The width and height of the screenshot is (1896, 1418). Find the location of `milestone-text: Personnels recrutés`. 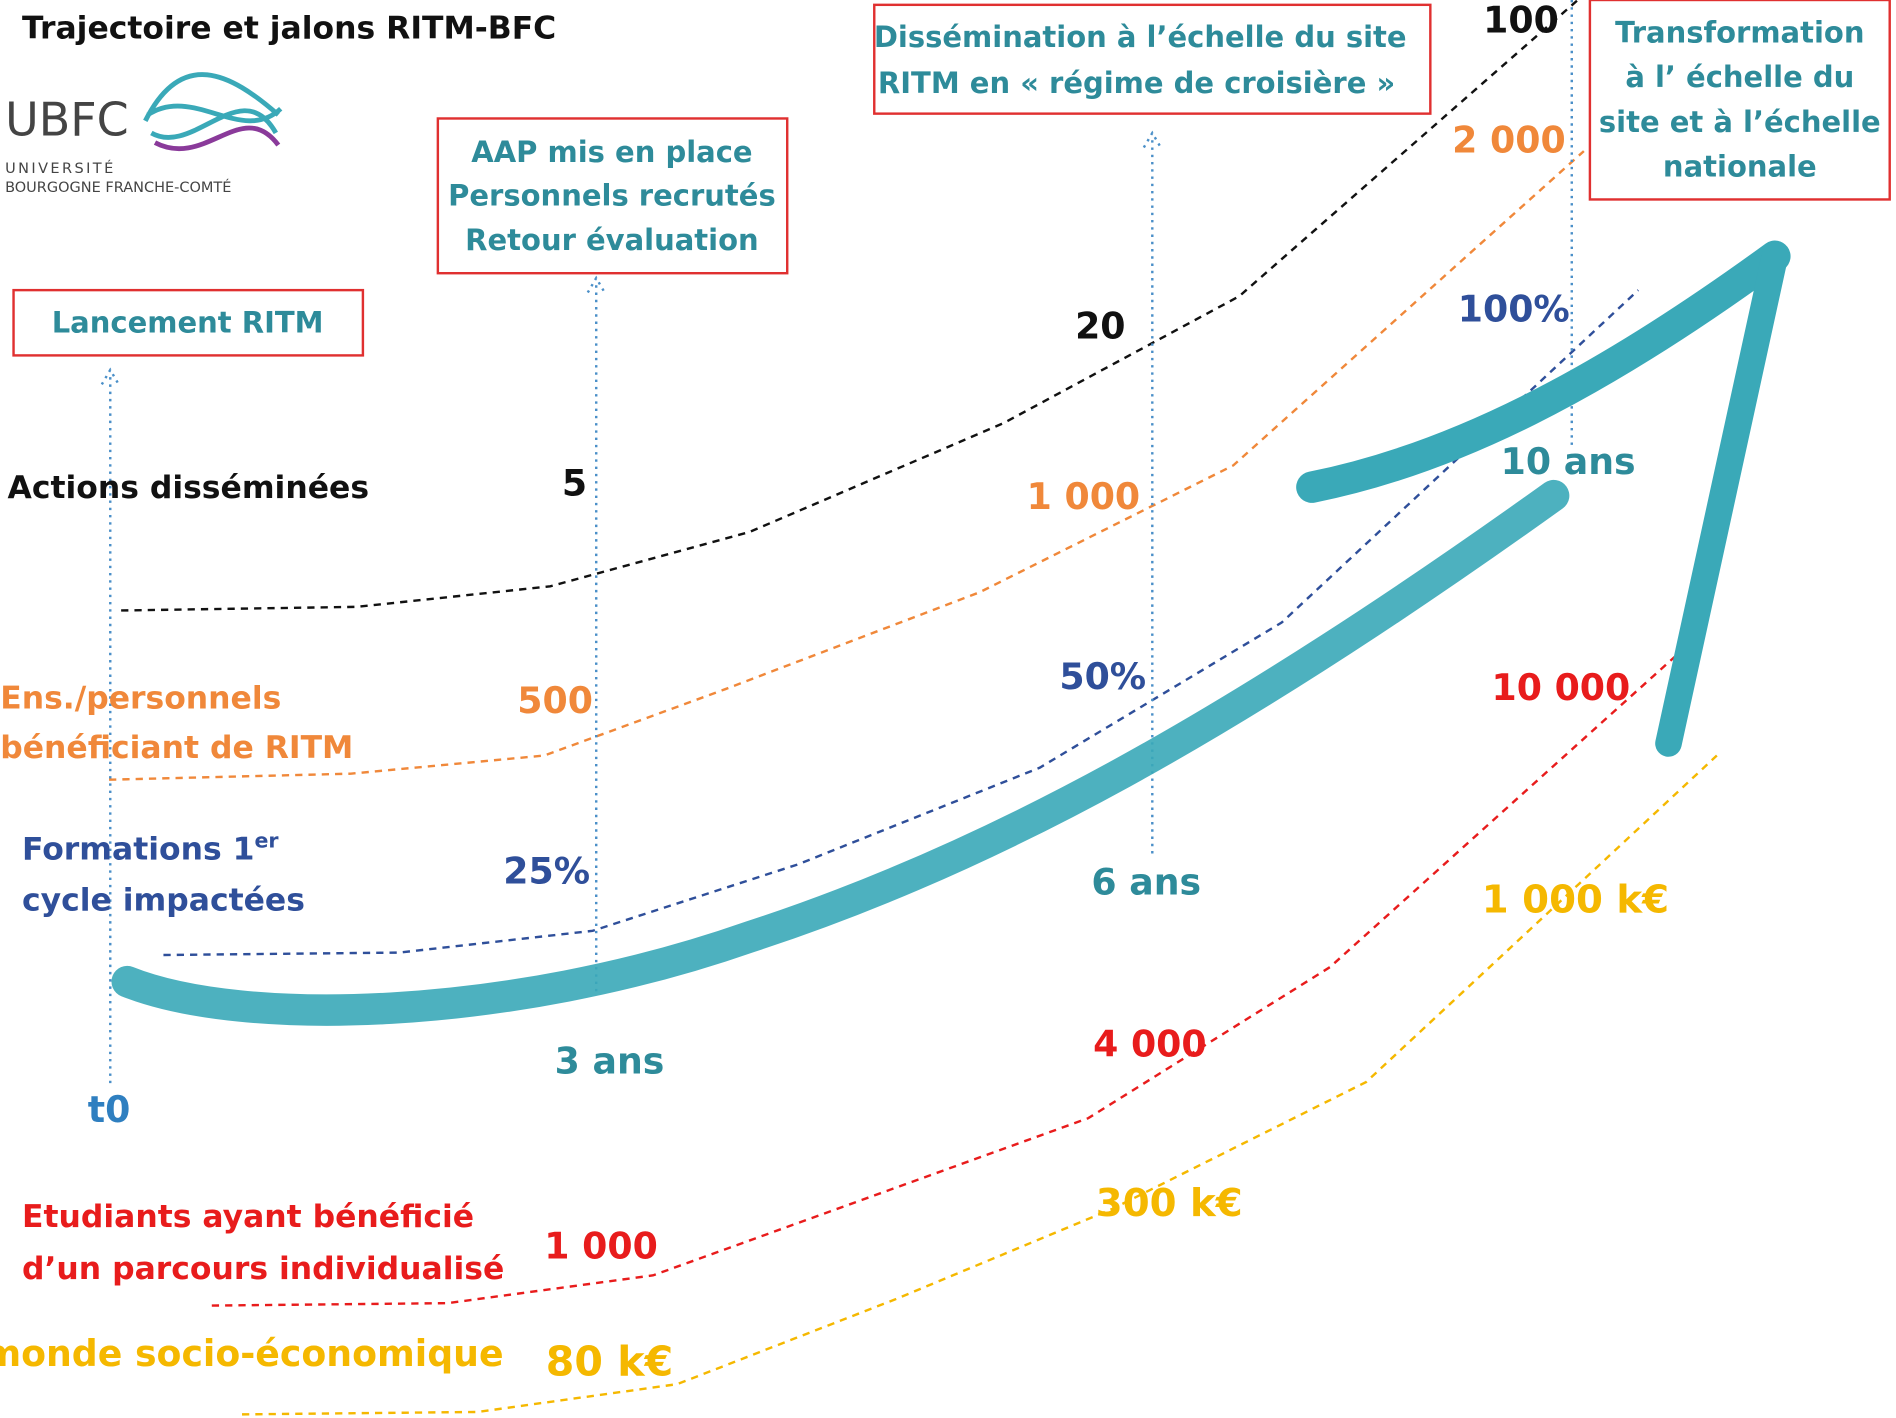

milestone-text: Personnels recrutés is located at coordinates (612, 196).